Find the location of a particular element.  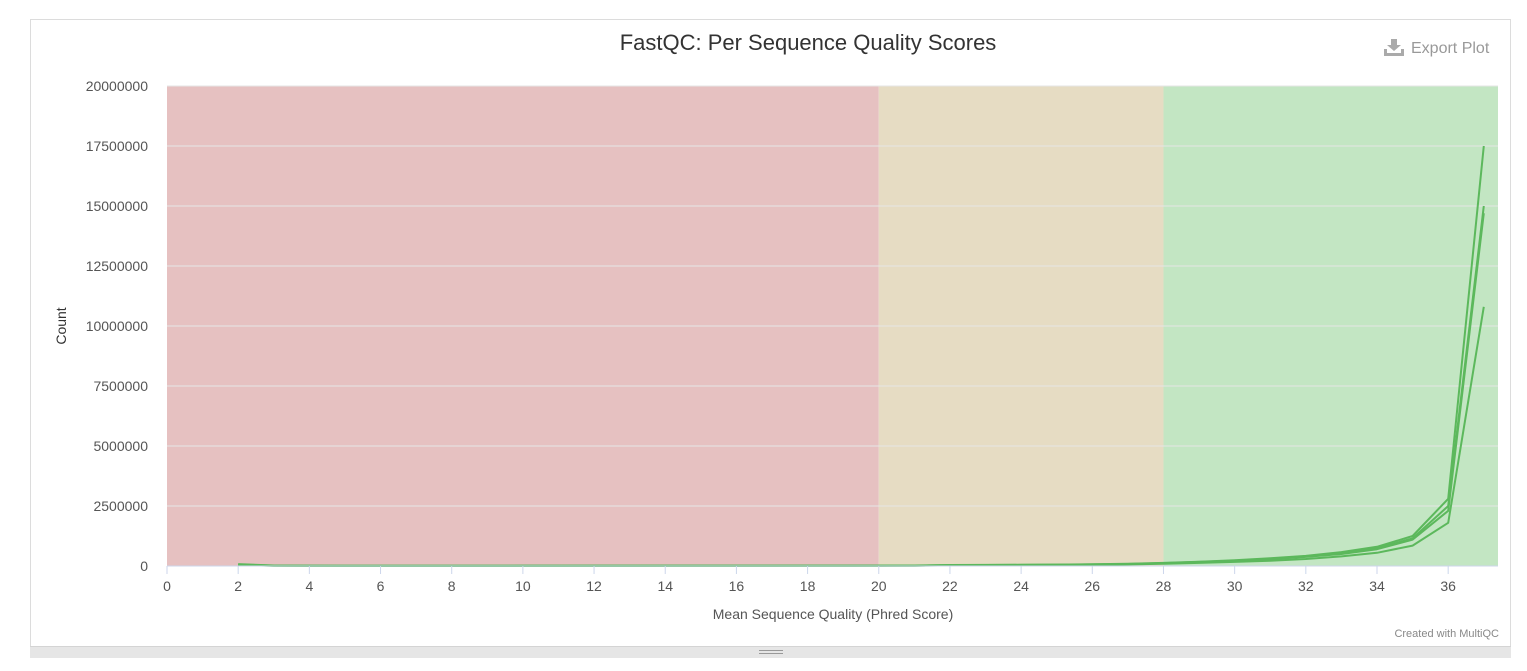

created-with-credit: Created with MultiQC is located at coordinates (1446, 634).